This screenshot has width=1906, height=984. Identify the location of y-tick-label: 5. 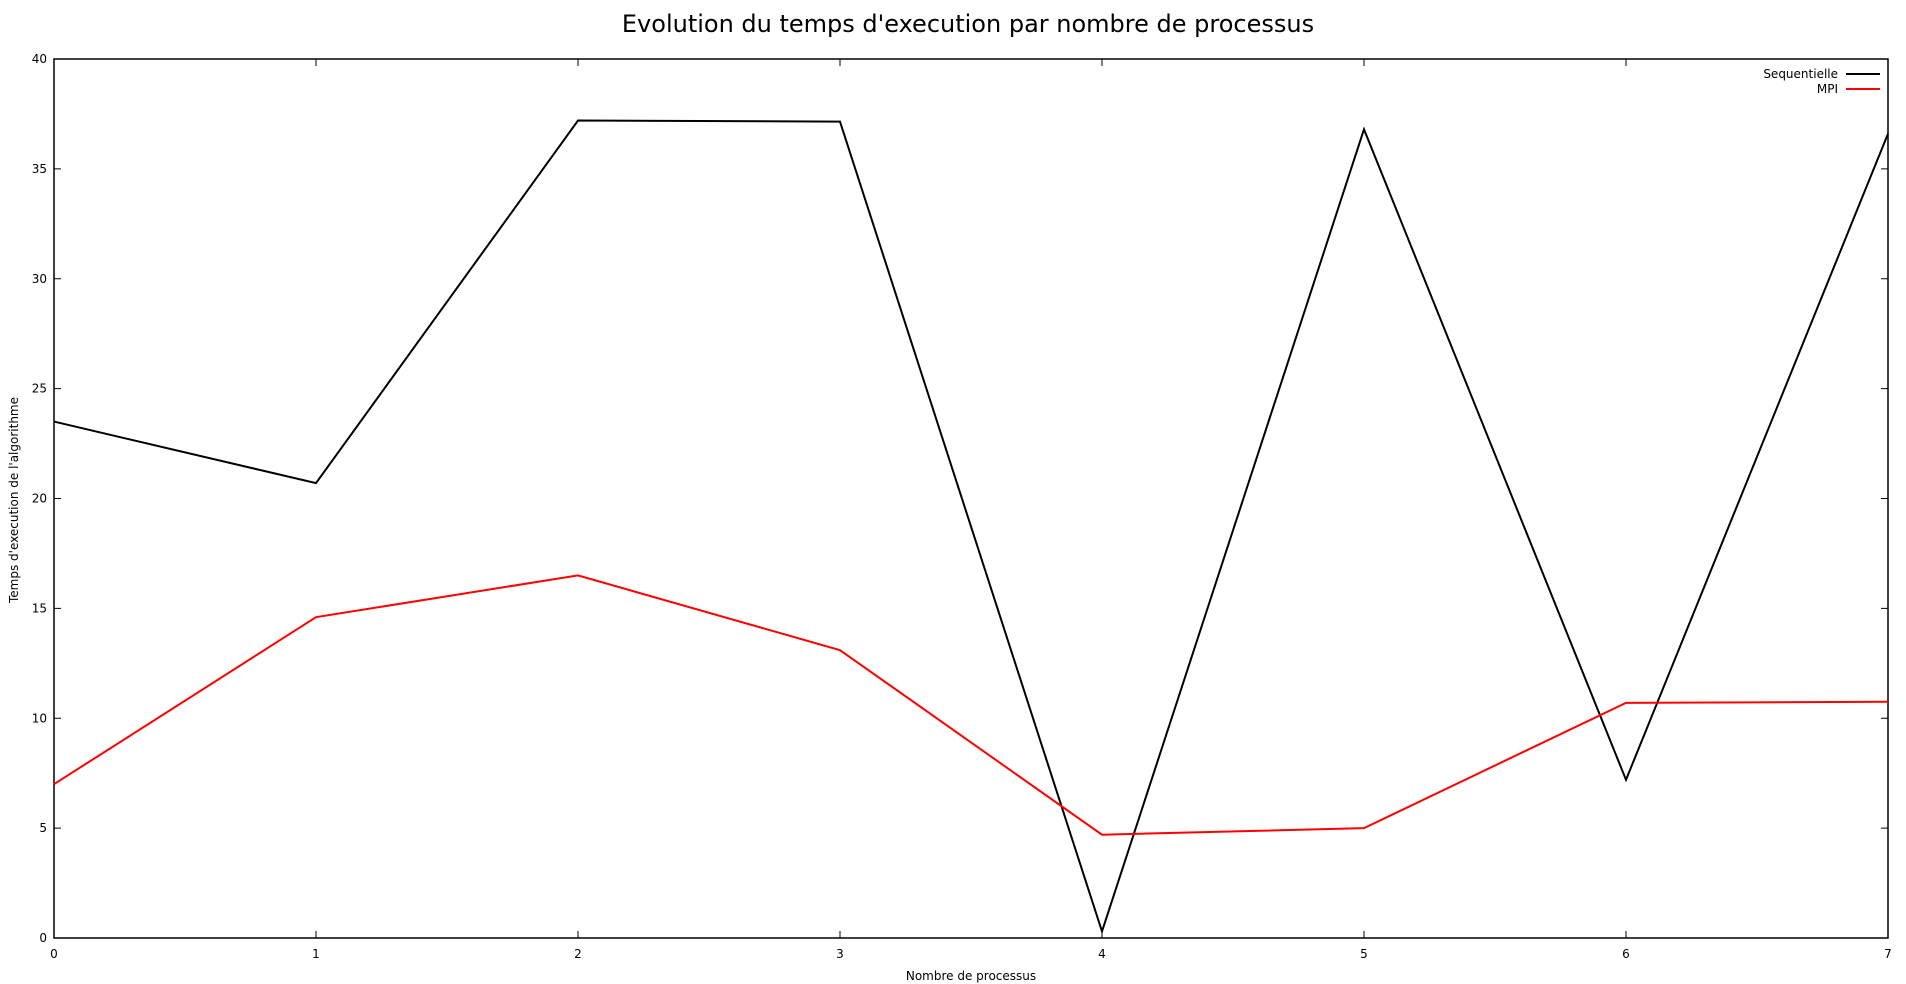
(43, 828).